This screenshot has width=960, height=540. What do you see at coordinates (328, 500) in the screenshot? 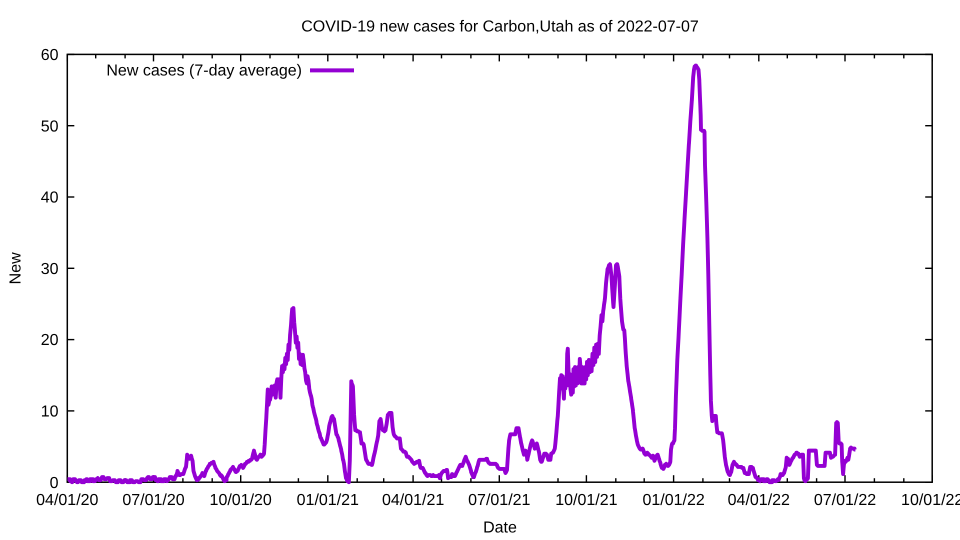
I see `svg-text: 01/01/21` at bounding box center [328, 500].